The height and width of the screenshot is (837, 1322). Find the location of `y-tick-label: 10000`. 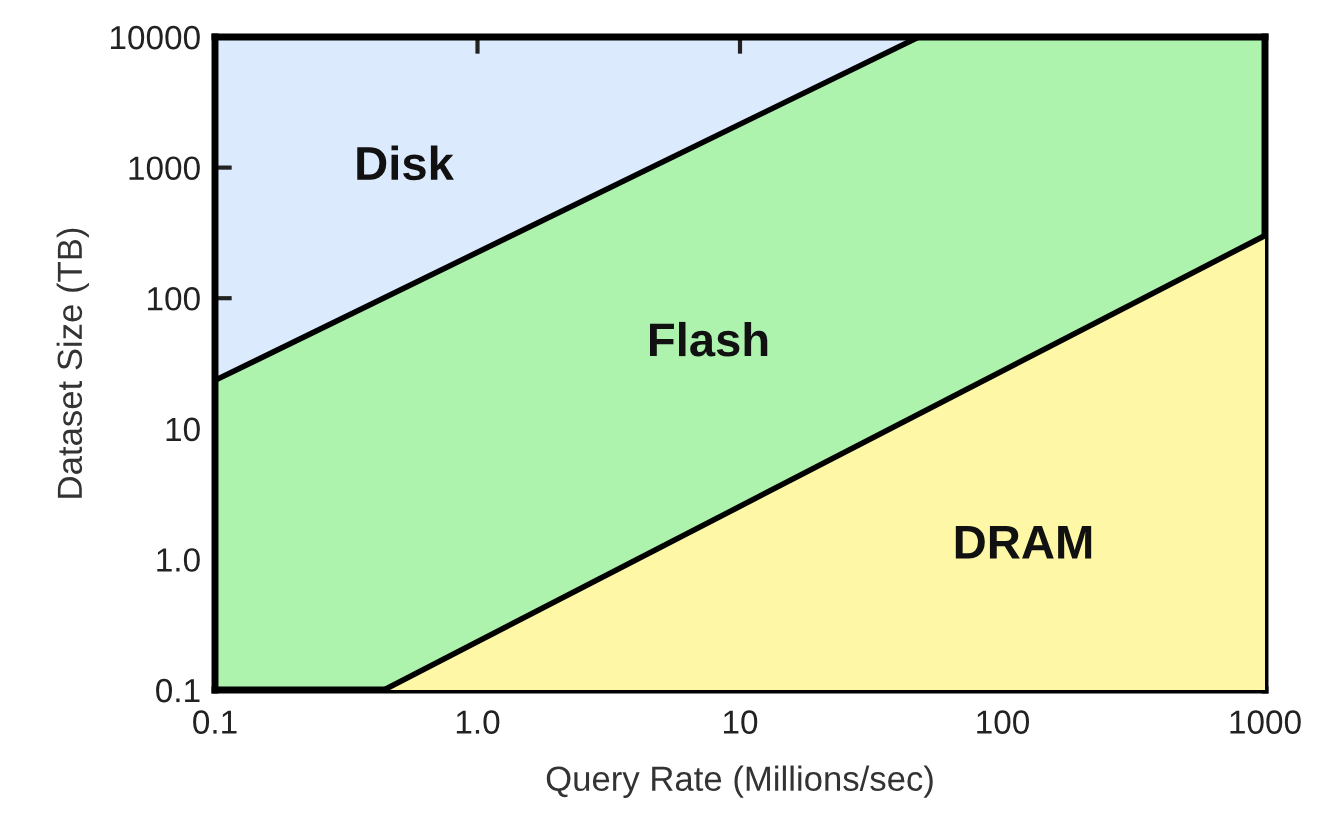

y-tick-label: 10000 is located at coordinates (155, 37).